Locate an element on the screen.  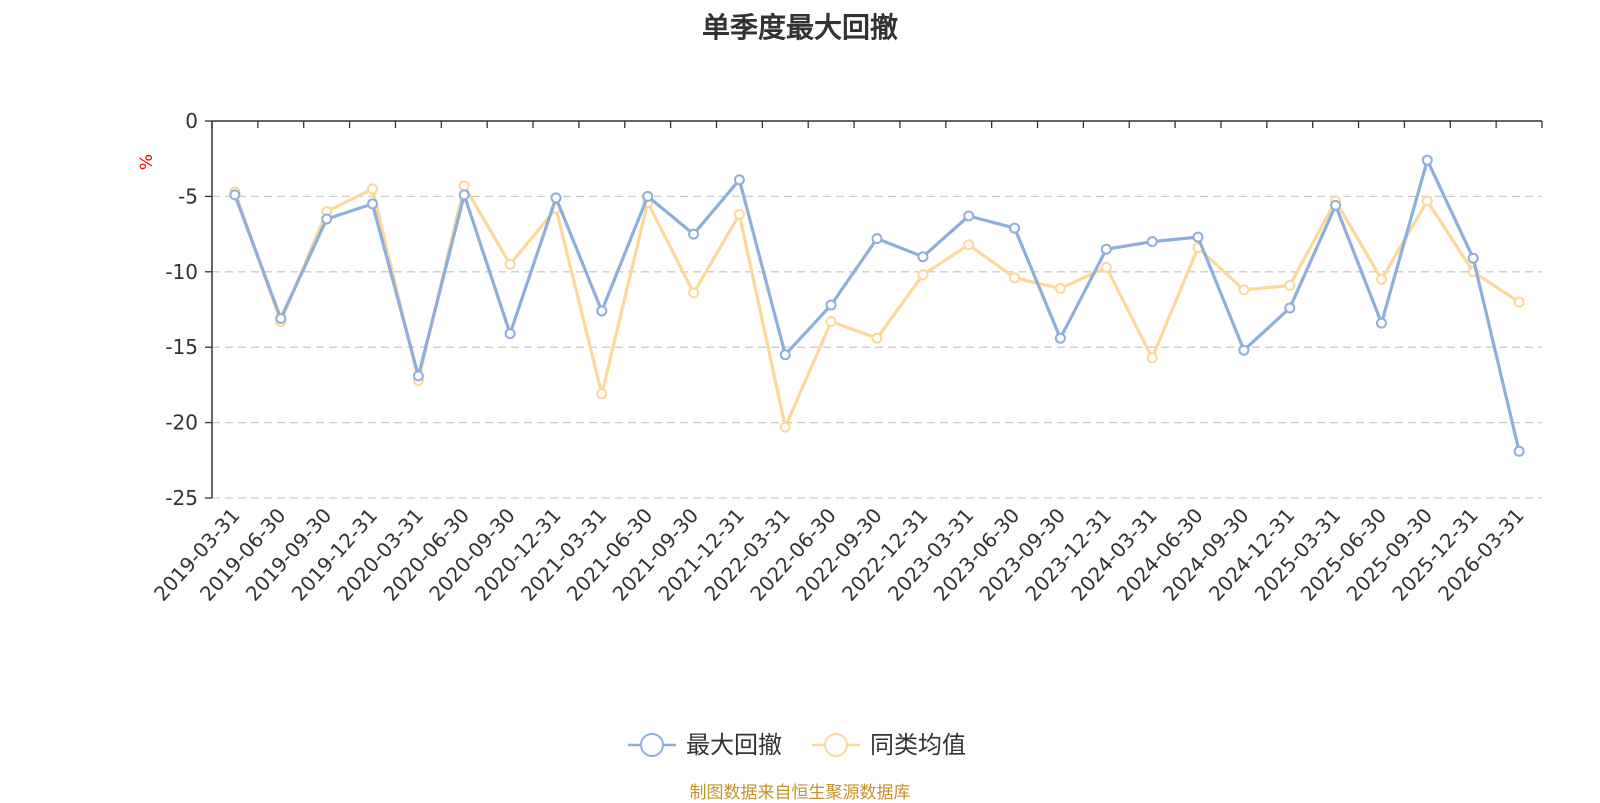
legend-item-1: 最大回撤 is located at coordinates (705, 745).